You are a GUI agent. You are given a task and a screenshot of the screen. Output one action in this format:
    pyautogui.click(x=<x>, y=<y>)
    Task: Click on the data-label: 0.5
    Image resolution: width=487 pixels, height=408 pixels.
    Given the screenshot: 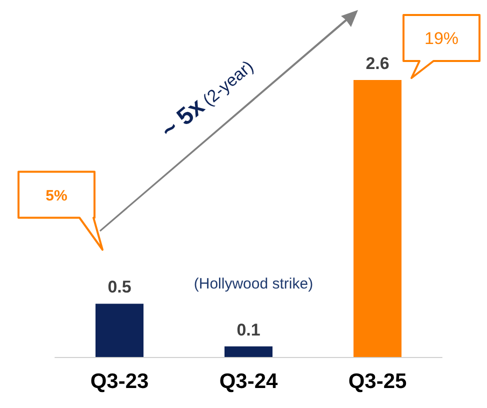 What is the action you would take?
    pyautogui.click(x=120, y=287)
    